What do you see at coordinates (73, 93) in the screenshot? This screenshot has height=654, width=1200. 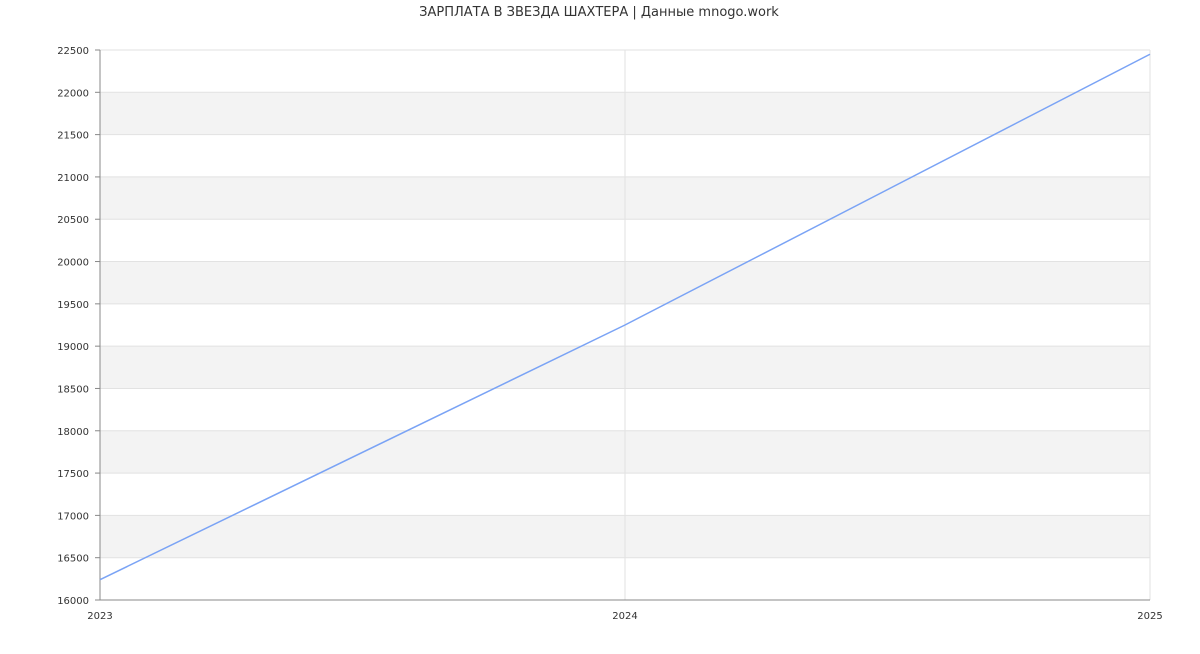 I see `y-tick-label: 22000` at bounding box center [73, 93].